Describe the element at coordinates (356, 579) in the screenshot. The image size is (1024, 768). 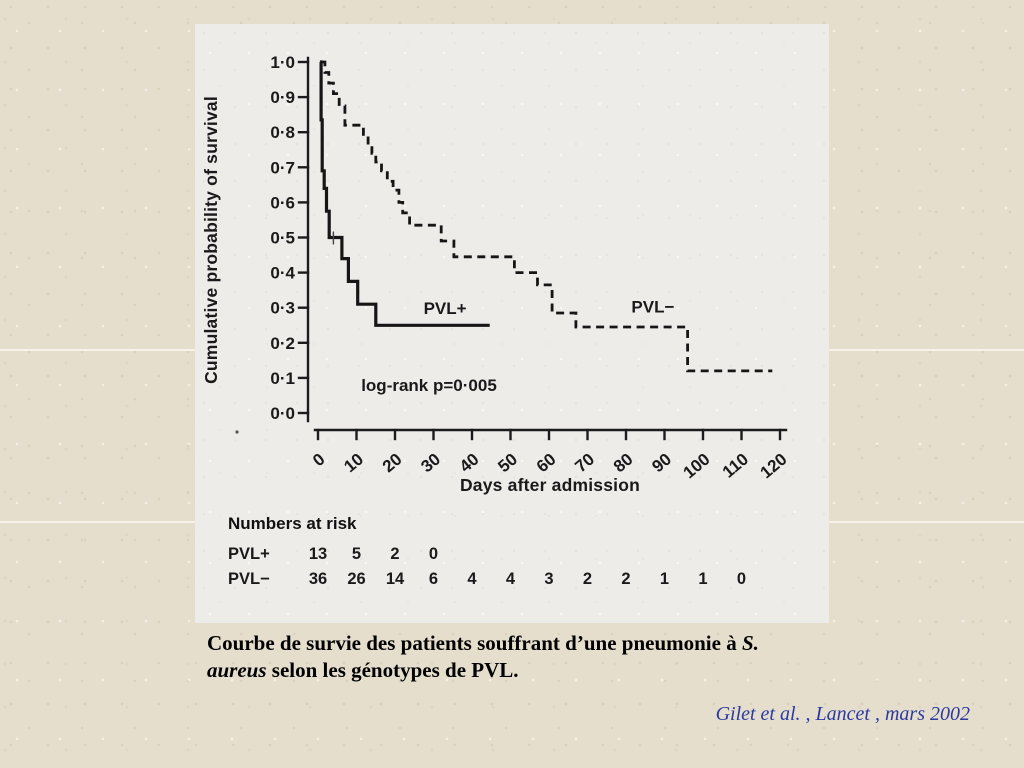
I see `at-risk-value: 26` at that location.